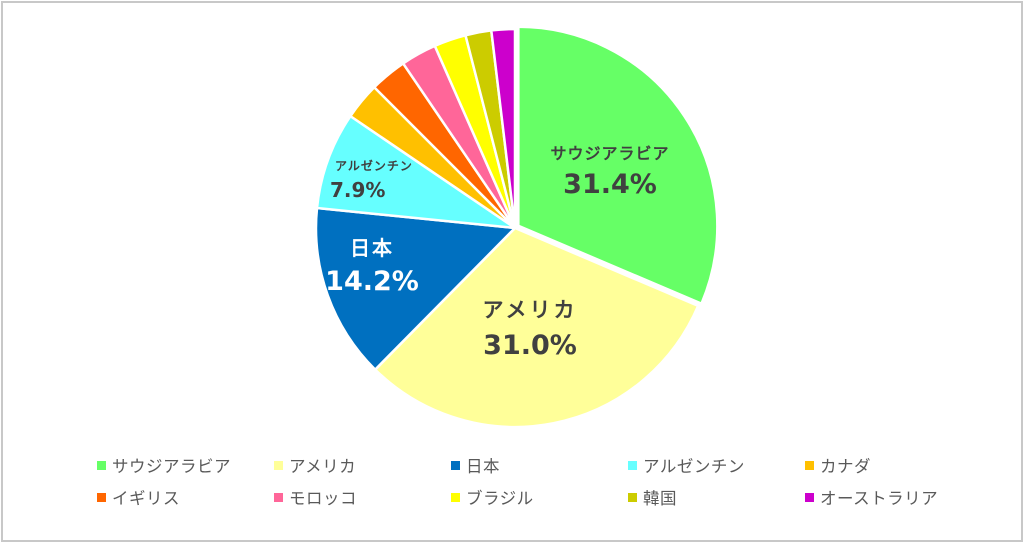 The width and height of the screenshot is (1024, 543). What do you see at coordinates (610, 153) in the screenshot?
I see `data-label-name: サウジアラビア` at bounding box center [610, 153].